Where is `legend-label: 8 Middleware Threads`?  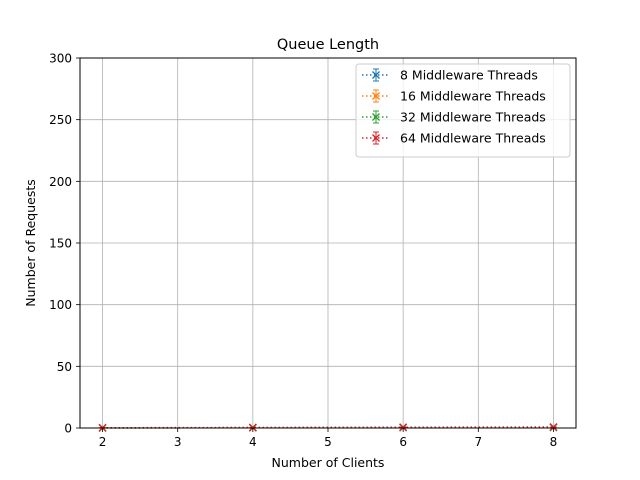
legend-label: 8 Middleware Threads is located at coordinates (469, 75).